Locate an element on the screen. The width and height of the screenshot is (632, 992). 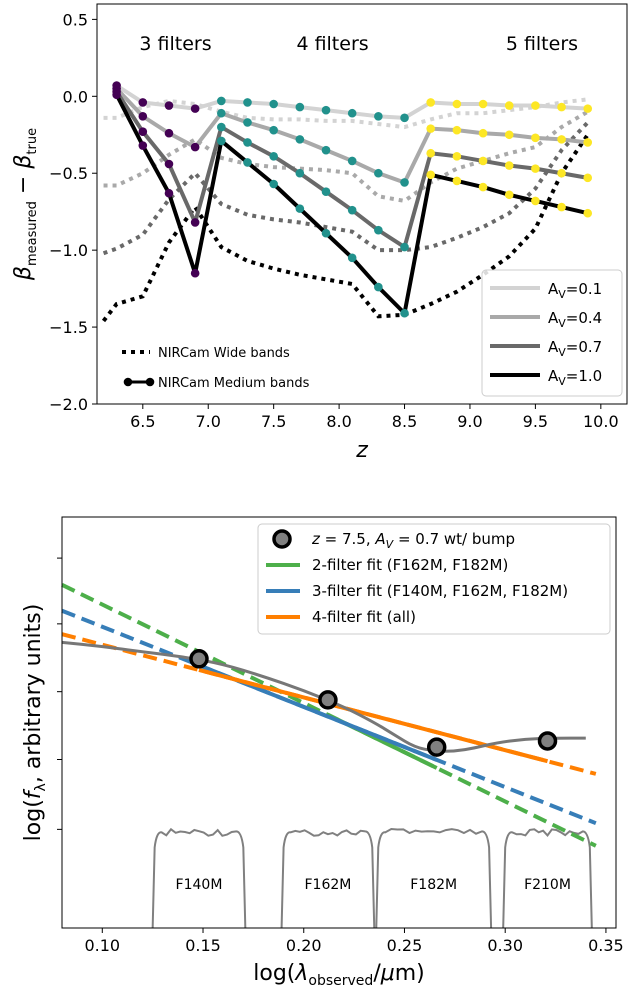
top-x-tick-label: 7.5 is located at coordinates (273, 421).